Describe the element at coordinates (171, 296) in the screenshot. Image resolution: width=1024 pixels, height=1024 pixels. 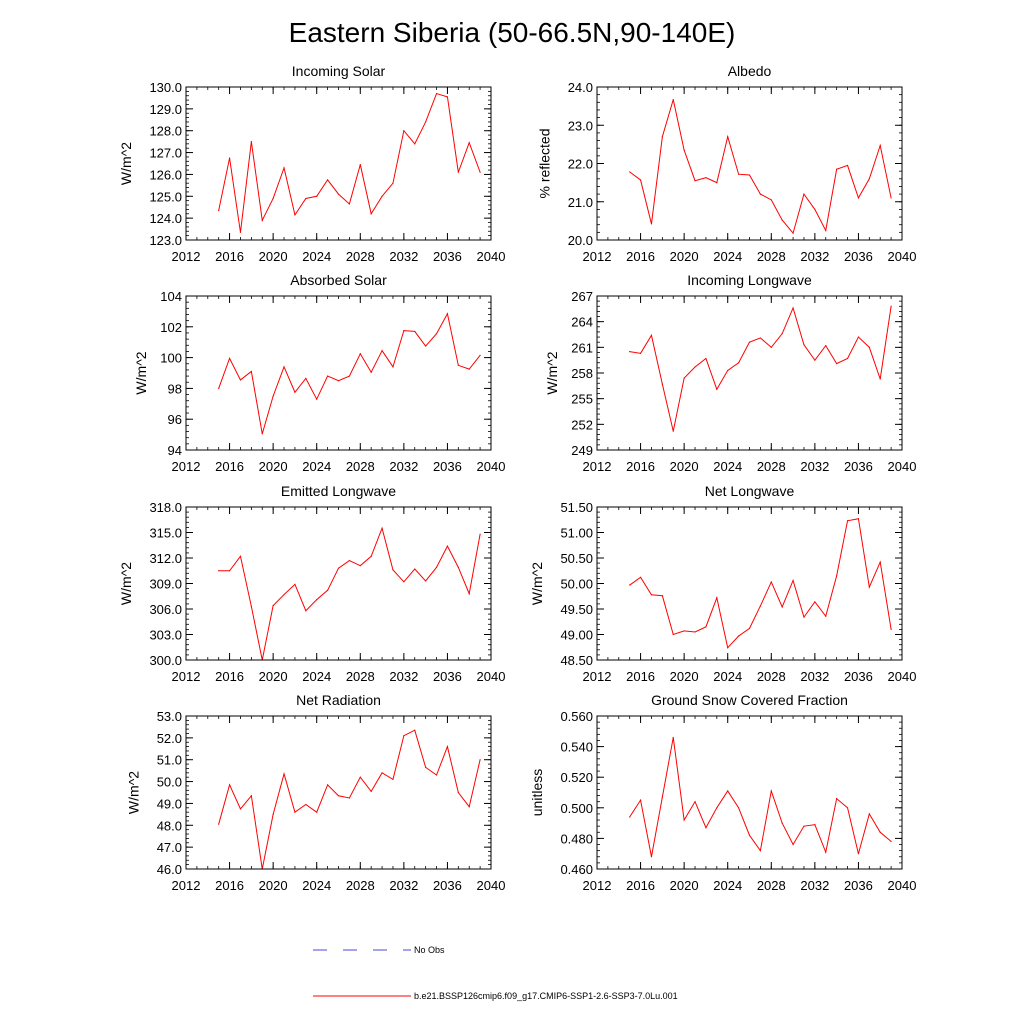
I see `y-tick-label: 104` at that location.